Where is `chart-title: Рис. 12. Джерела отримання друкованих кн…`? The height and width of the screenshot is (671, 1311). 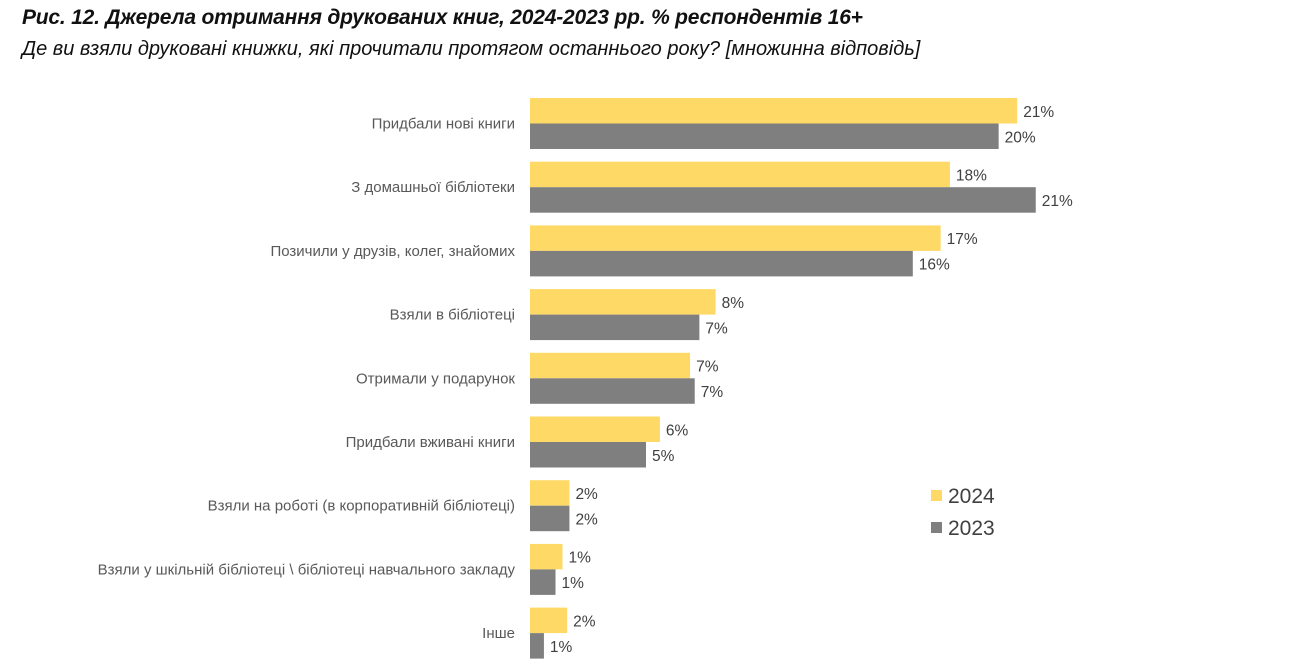 chart-title: Рис. 12. Джерела отримання друкованих кн… is located at coordinates (442, 17).